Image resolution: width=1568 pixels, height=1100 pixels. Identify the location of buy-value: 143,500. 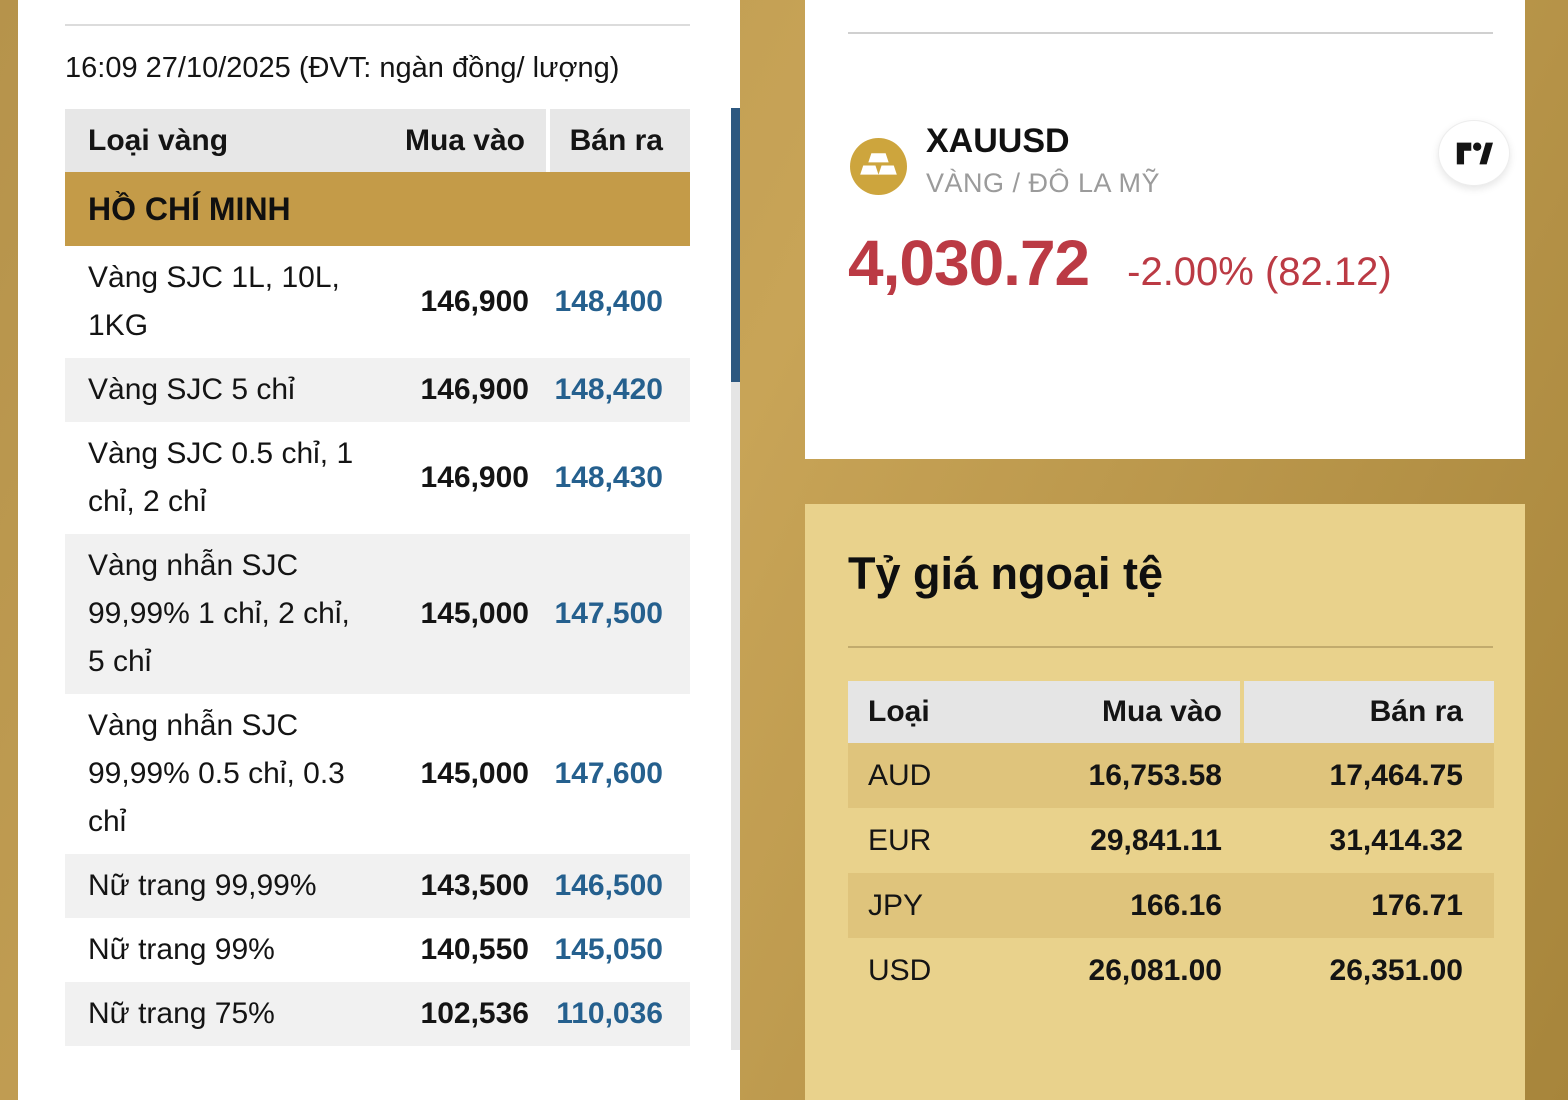
(474, 885).